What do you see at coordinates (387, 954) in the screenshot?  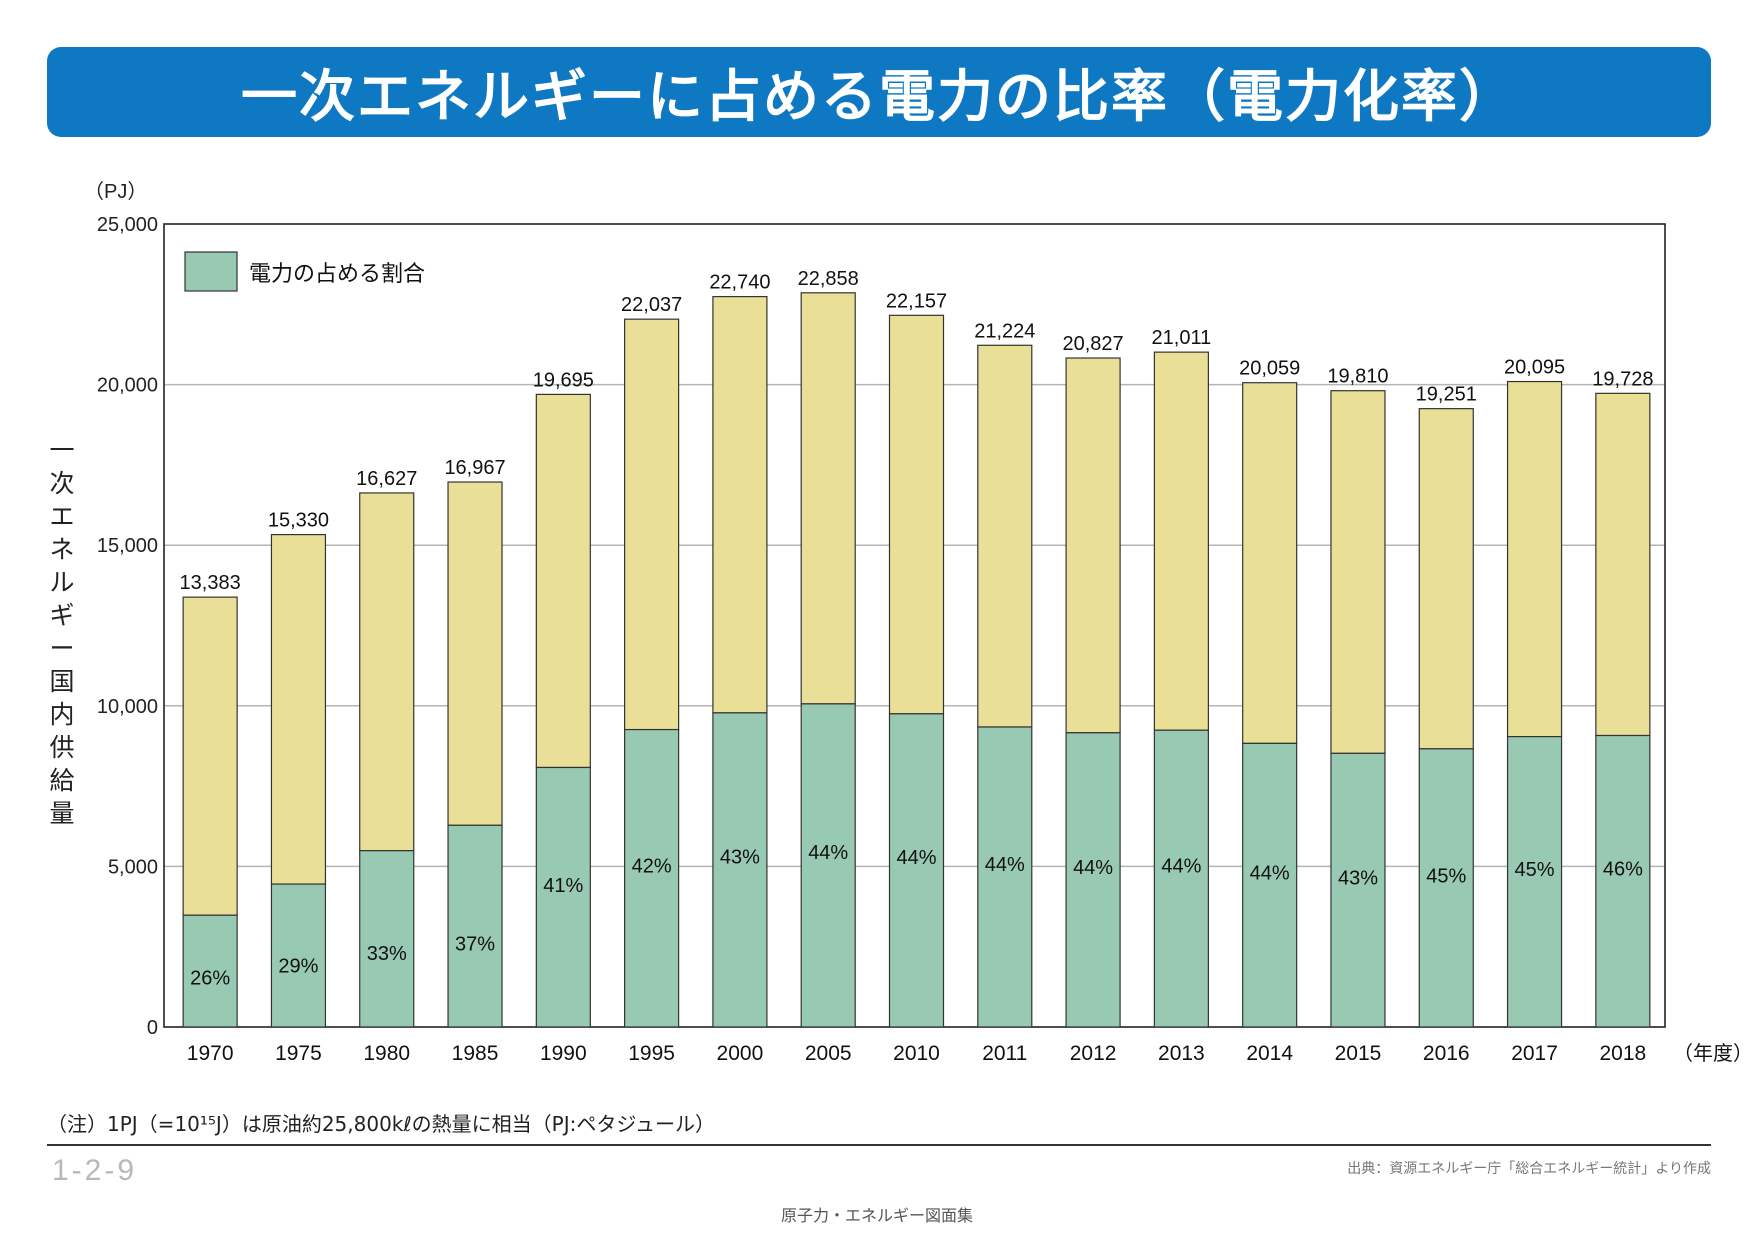 I see `share-label: 33%` at bounding box center [387, 954].